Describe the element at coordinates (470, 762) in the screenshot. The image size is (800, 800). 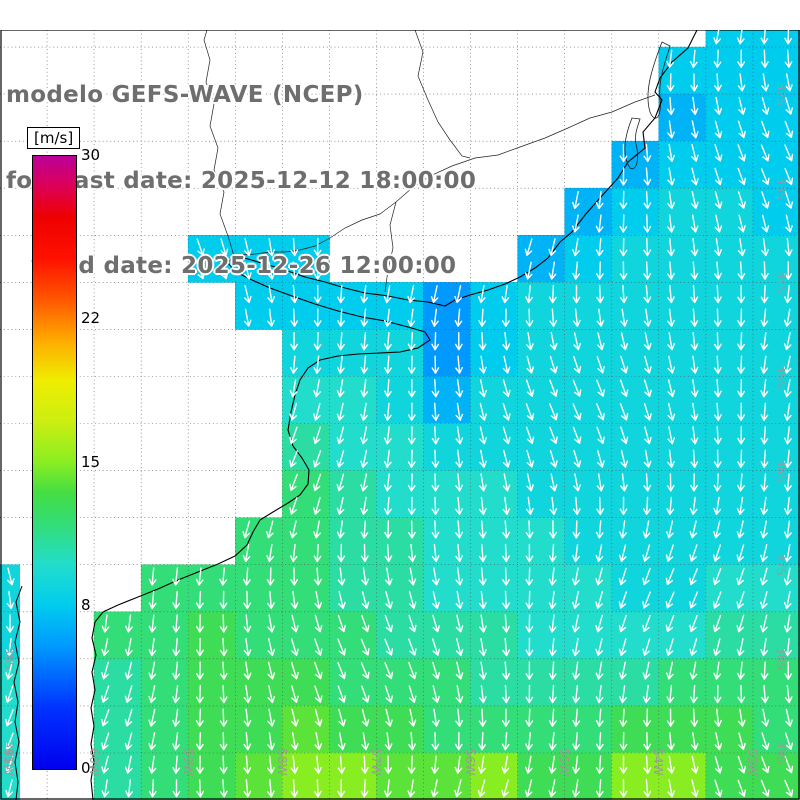
I see `longitude-label: 56W` at that location.